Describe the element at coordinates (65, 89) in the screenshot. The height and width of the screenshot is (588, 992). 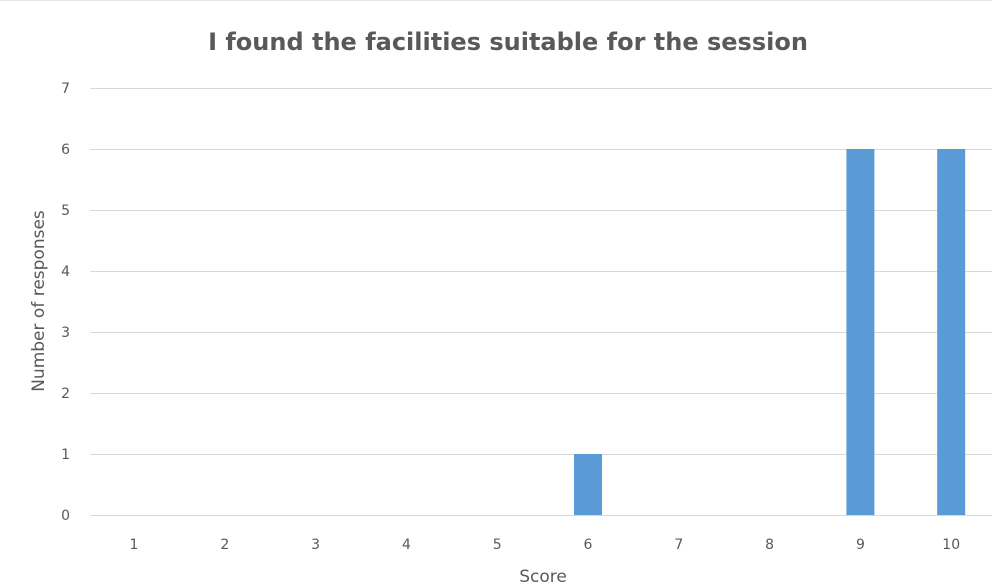
I see `y-tick-label: 7` at that location.